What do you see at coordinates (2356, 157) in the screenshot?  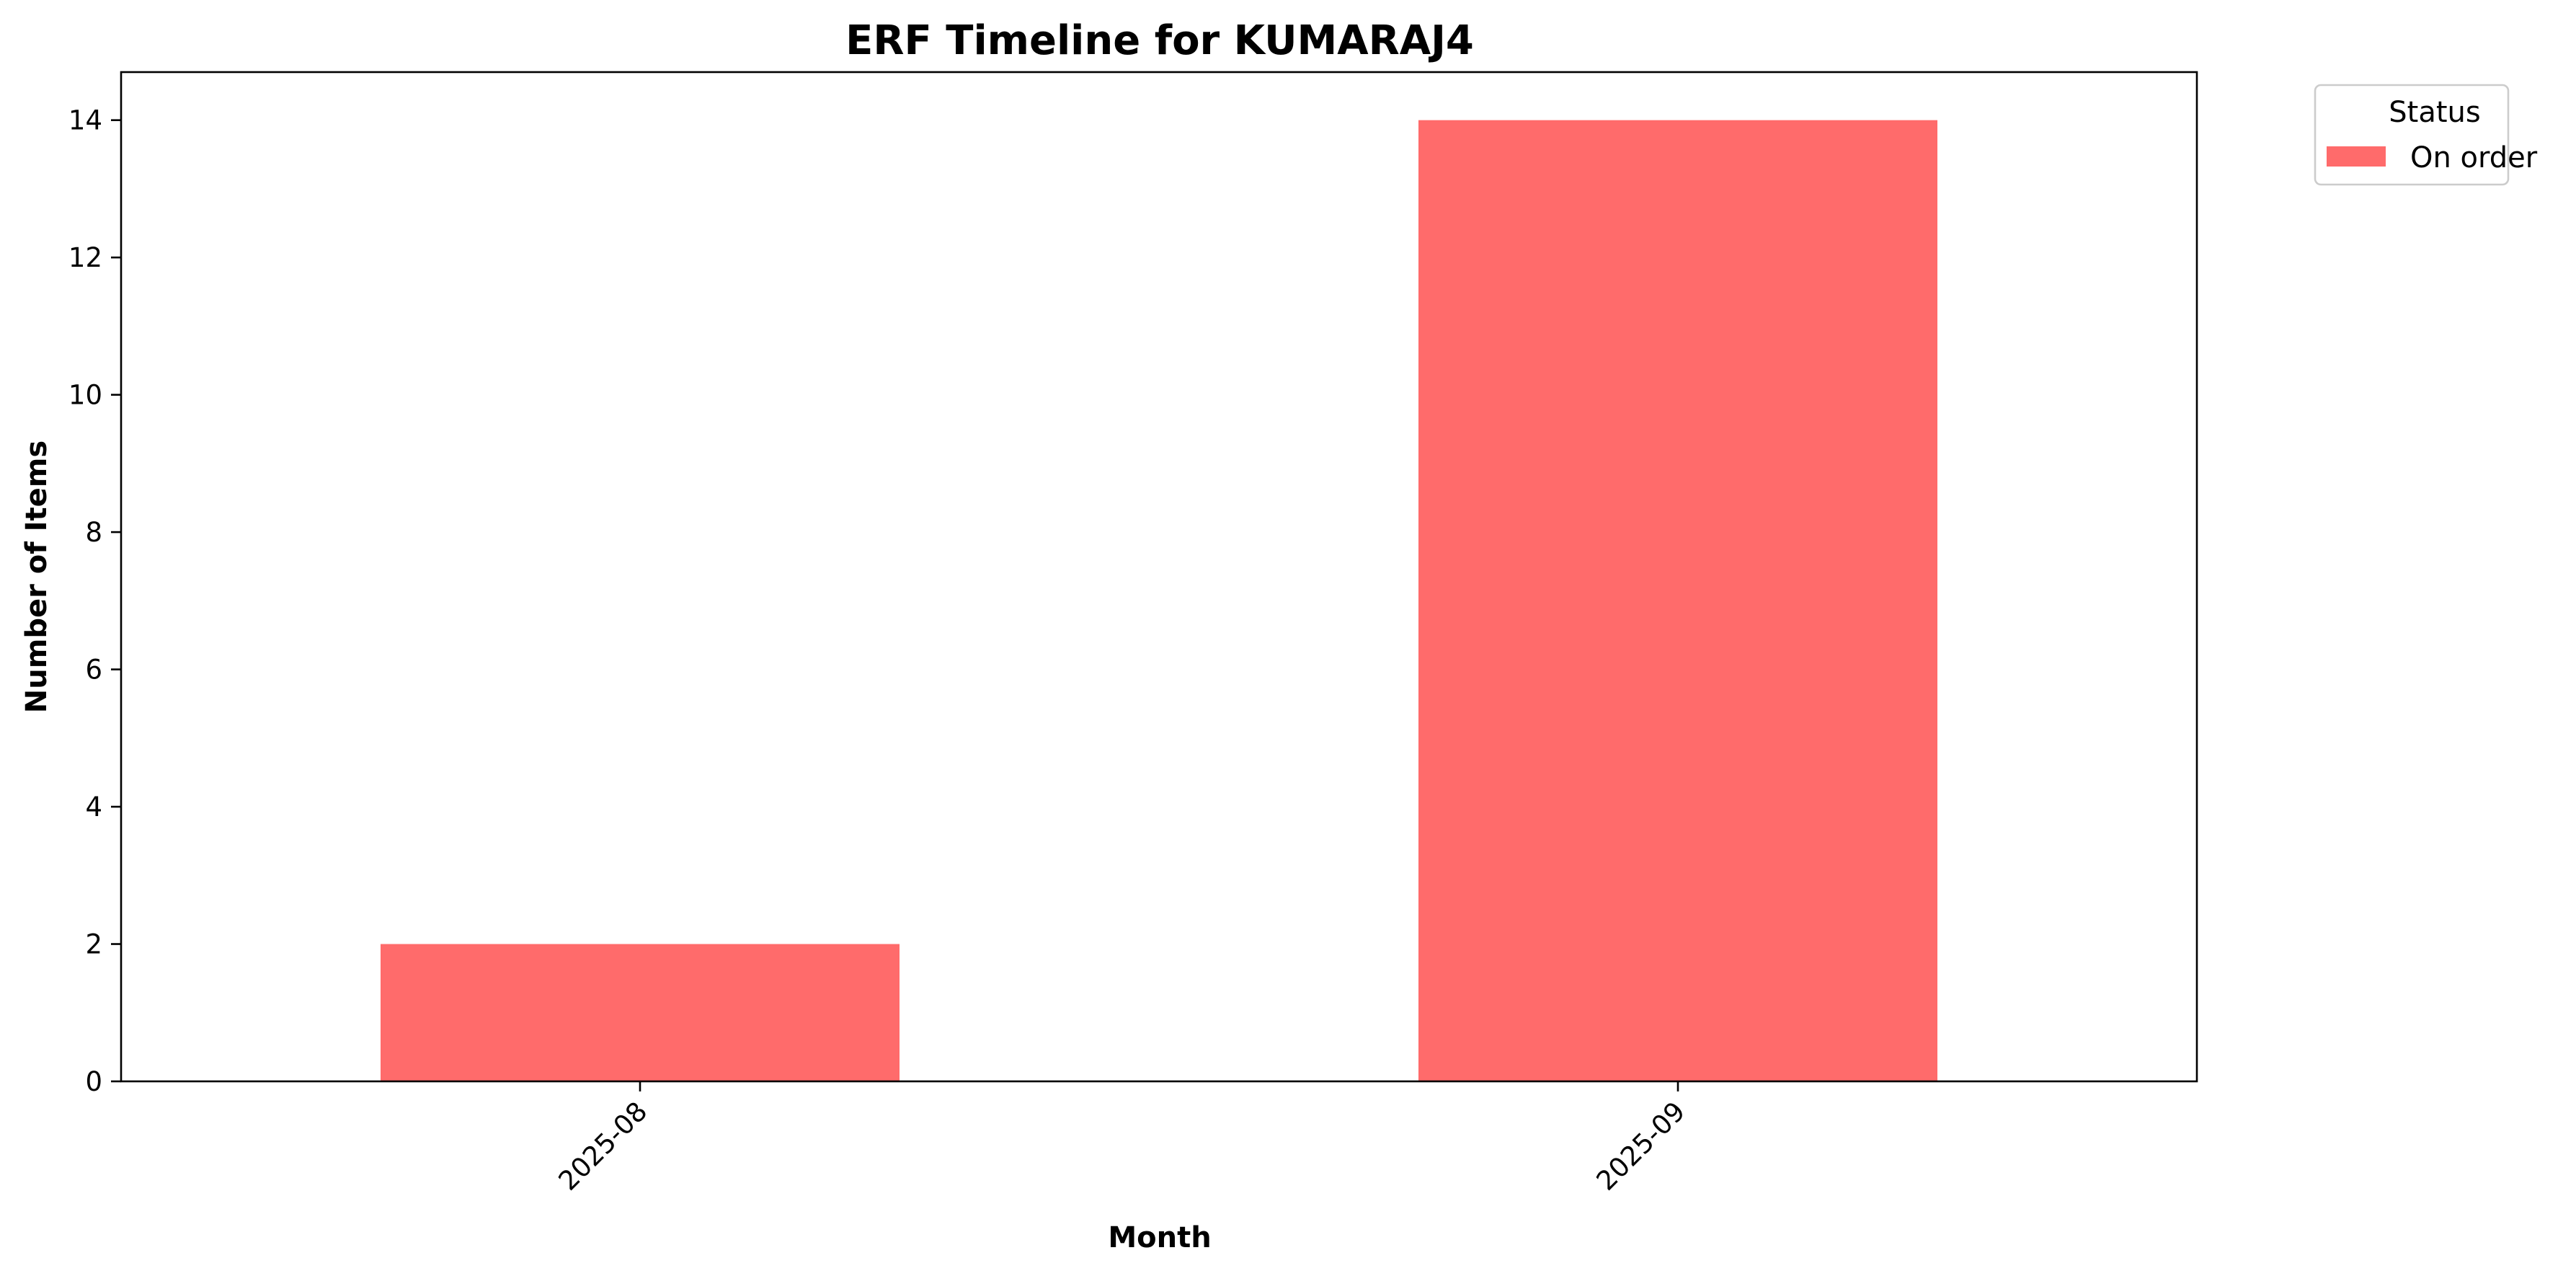 I see `legend-swatch-on-order` at bounding box center [2356, 157].